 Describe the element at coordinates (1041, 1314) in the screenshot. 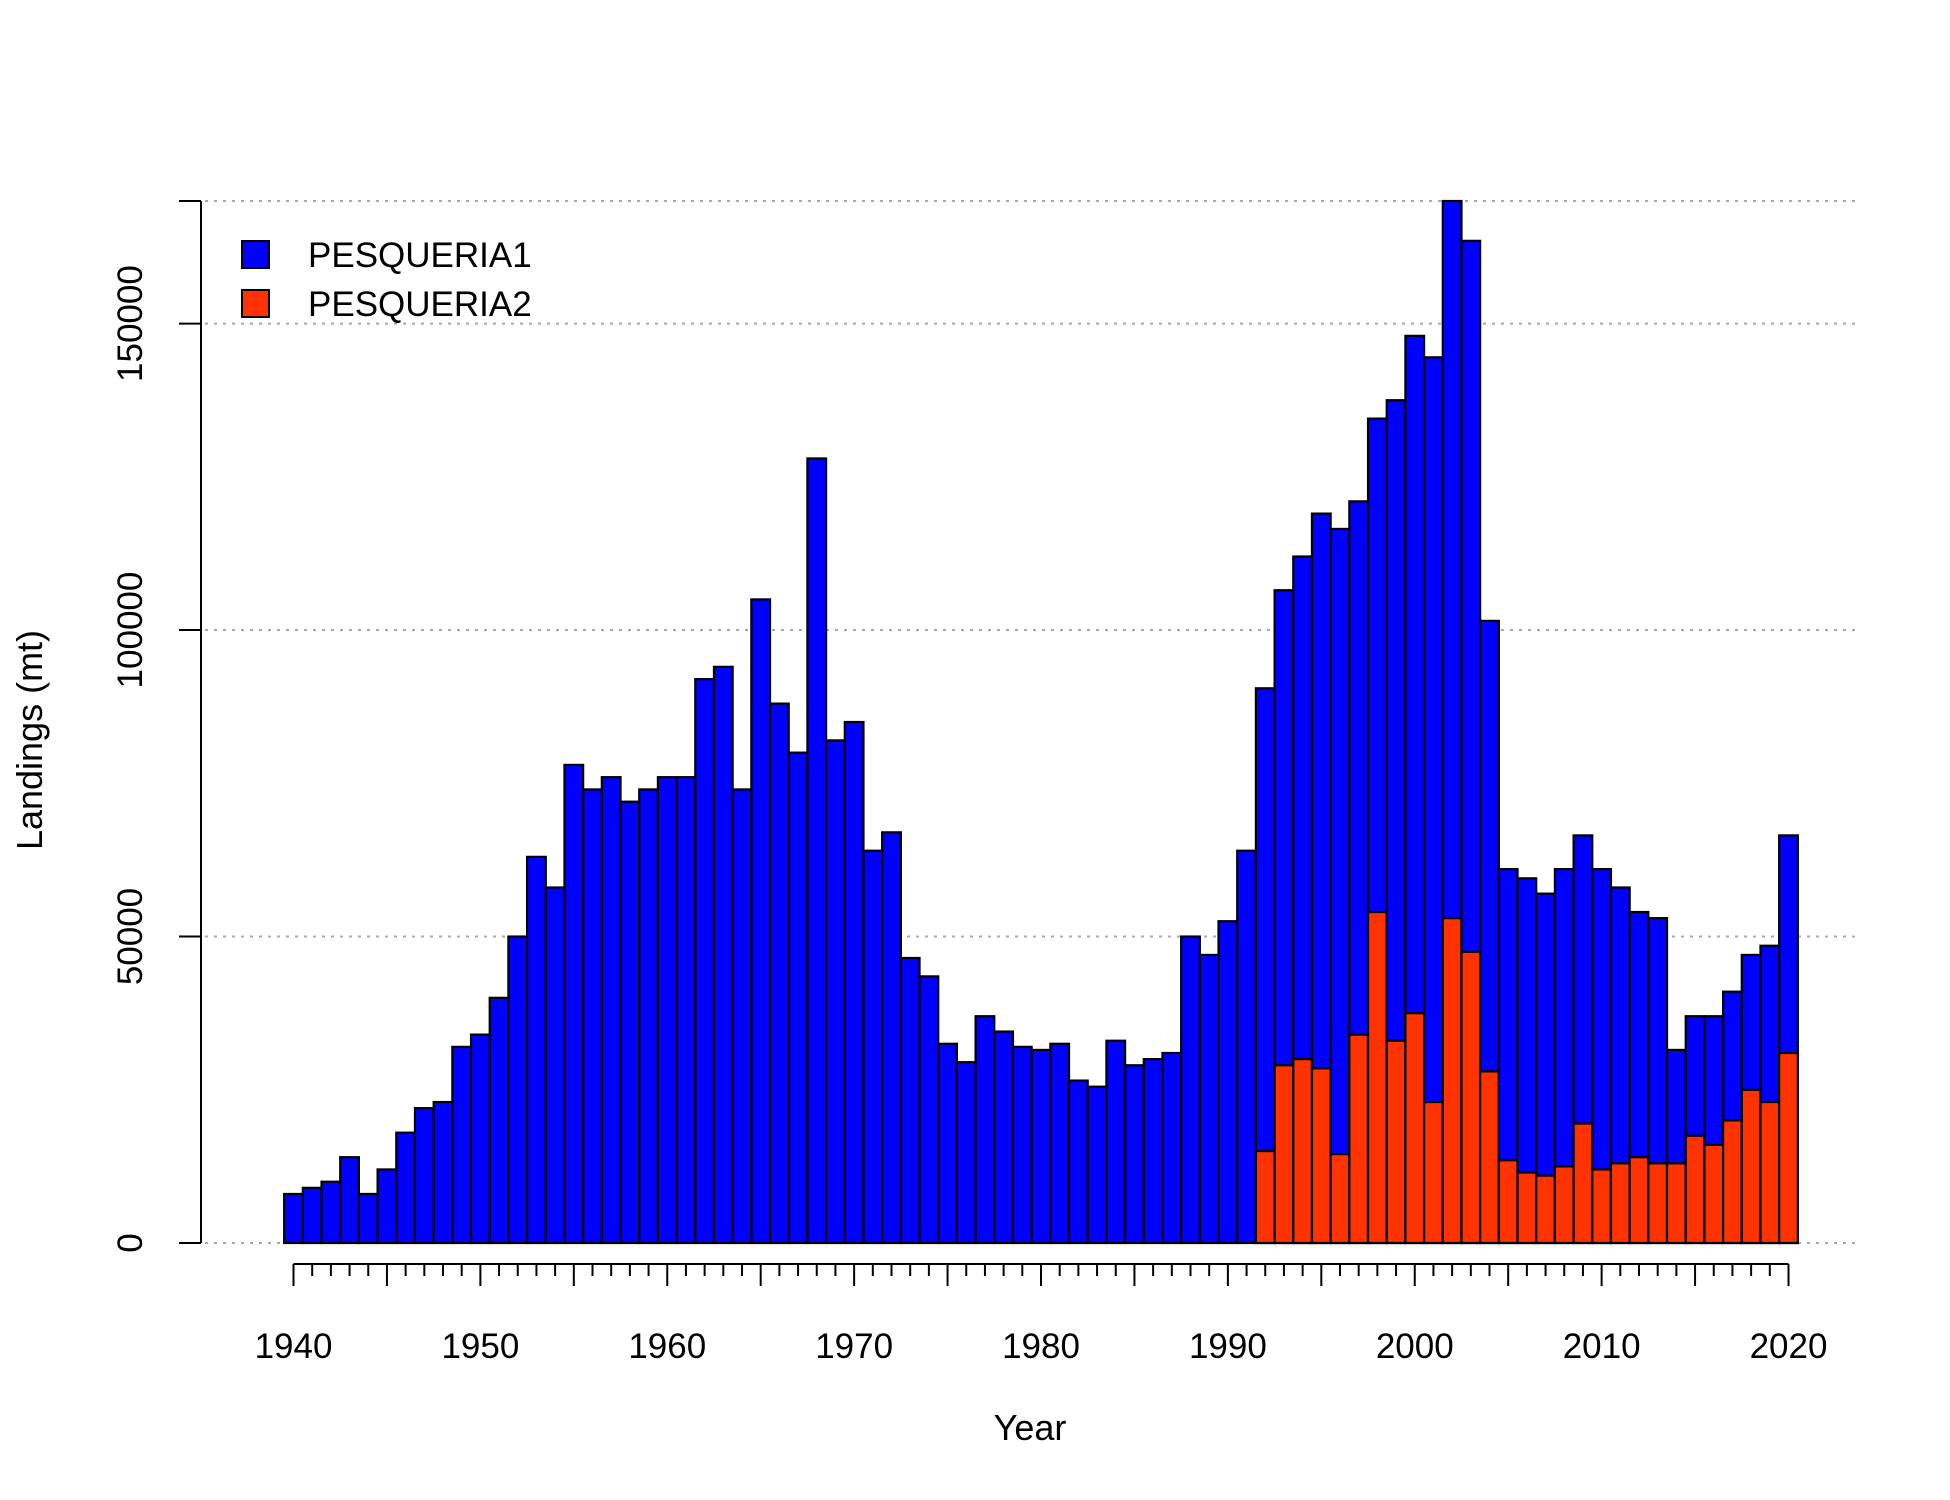

I see `x-axis: 1940 1950 1960 1970 1980 1990 2000 2010 2020` at that location.